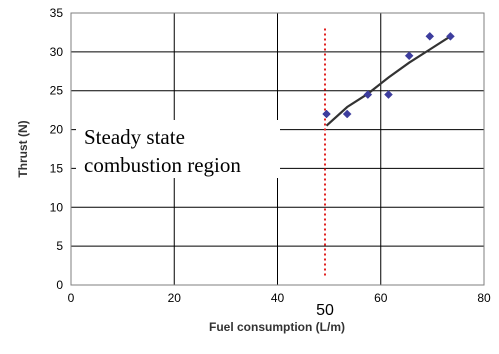 This screenshot has width=499, height=354. Describe the element at coordinates (57, 130) in the screenshot. I see `y-tick-label: 20` at that location.